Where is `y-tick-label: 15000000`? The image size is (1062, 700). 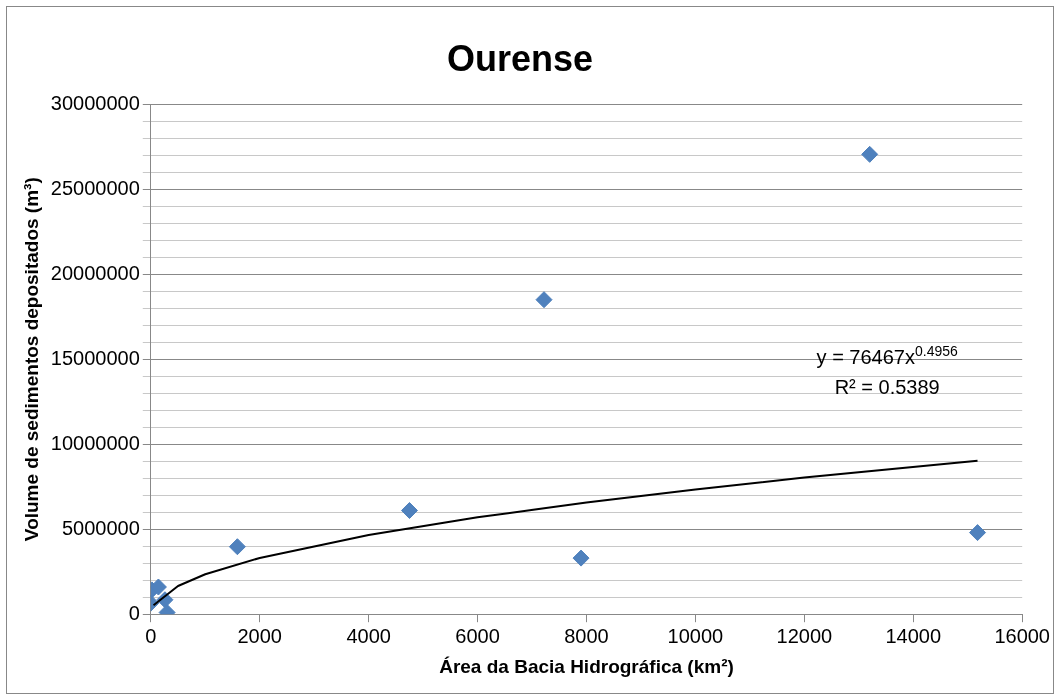
y-tick-label: 15000000 is located at coordinates (95, 357).